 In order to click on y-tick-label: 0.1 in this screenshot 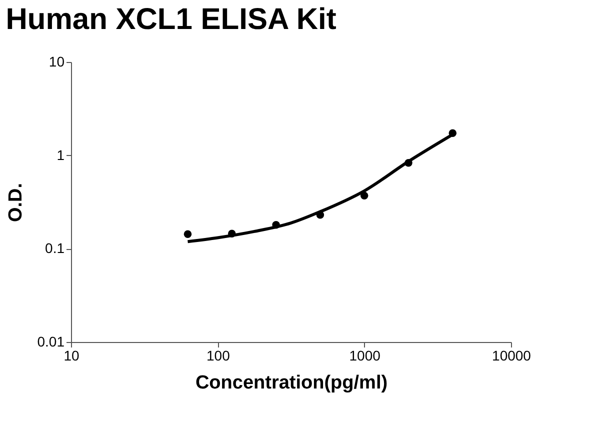, I will do `click(55, 248)`.